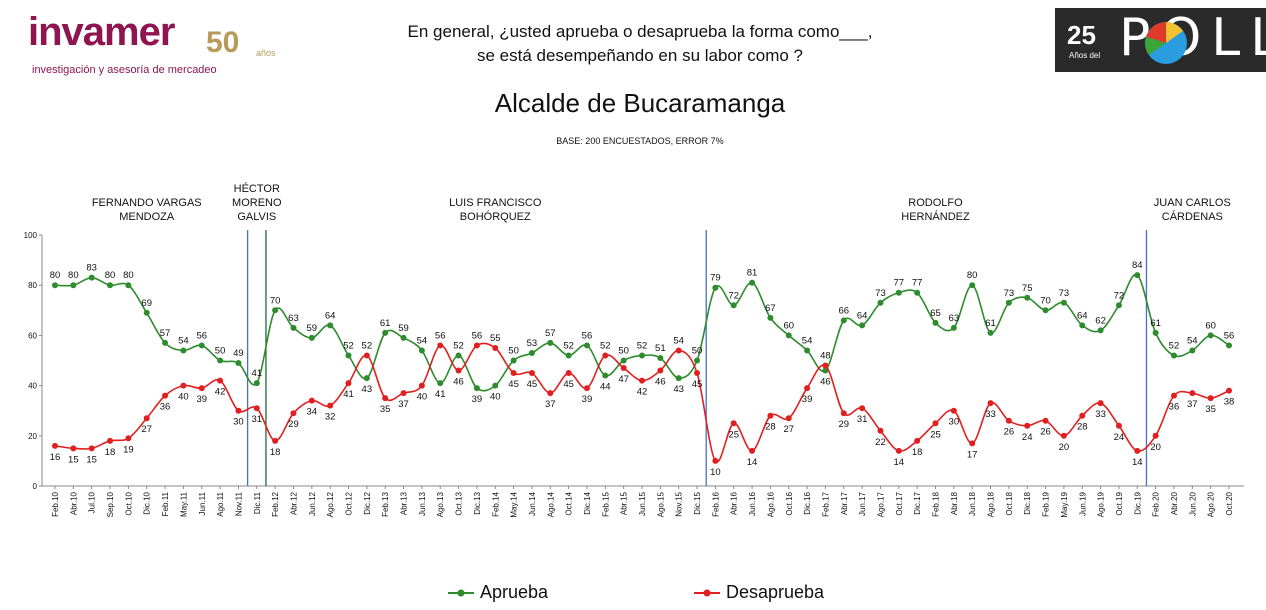 The width and height of the screenshot is (1266, 610). I want to click on data-label-aprueba: 40, so click(495, 397).